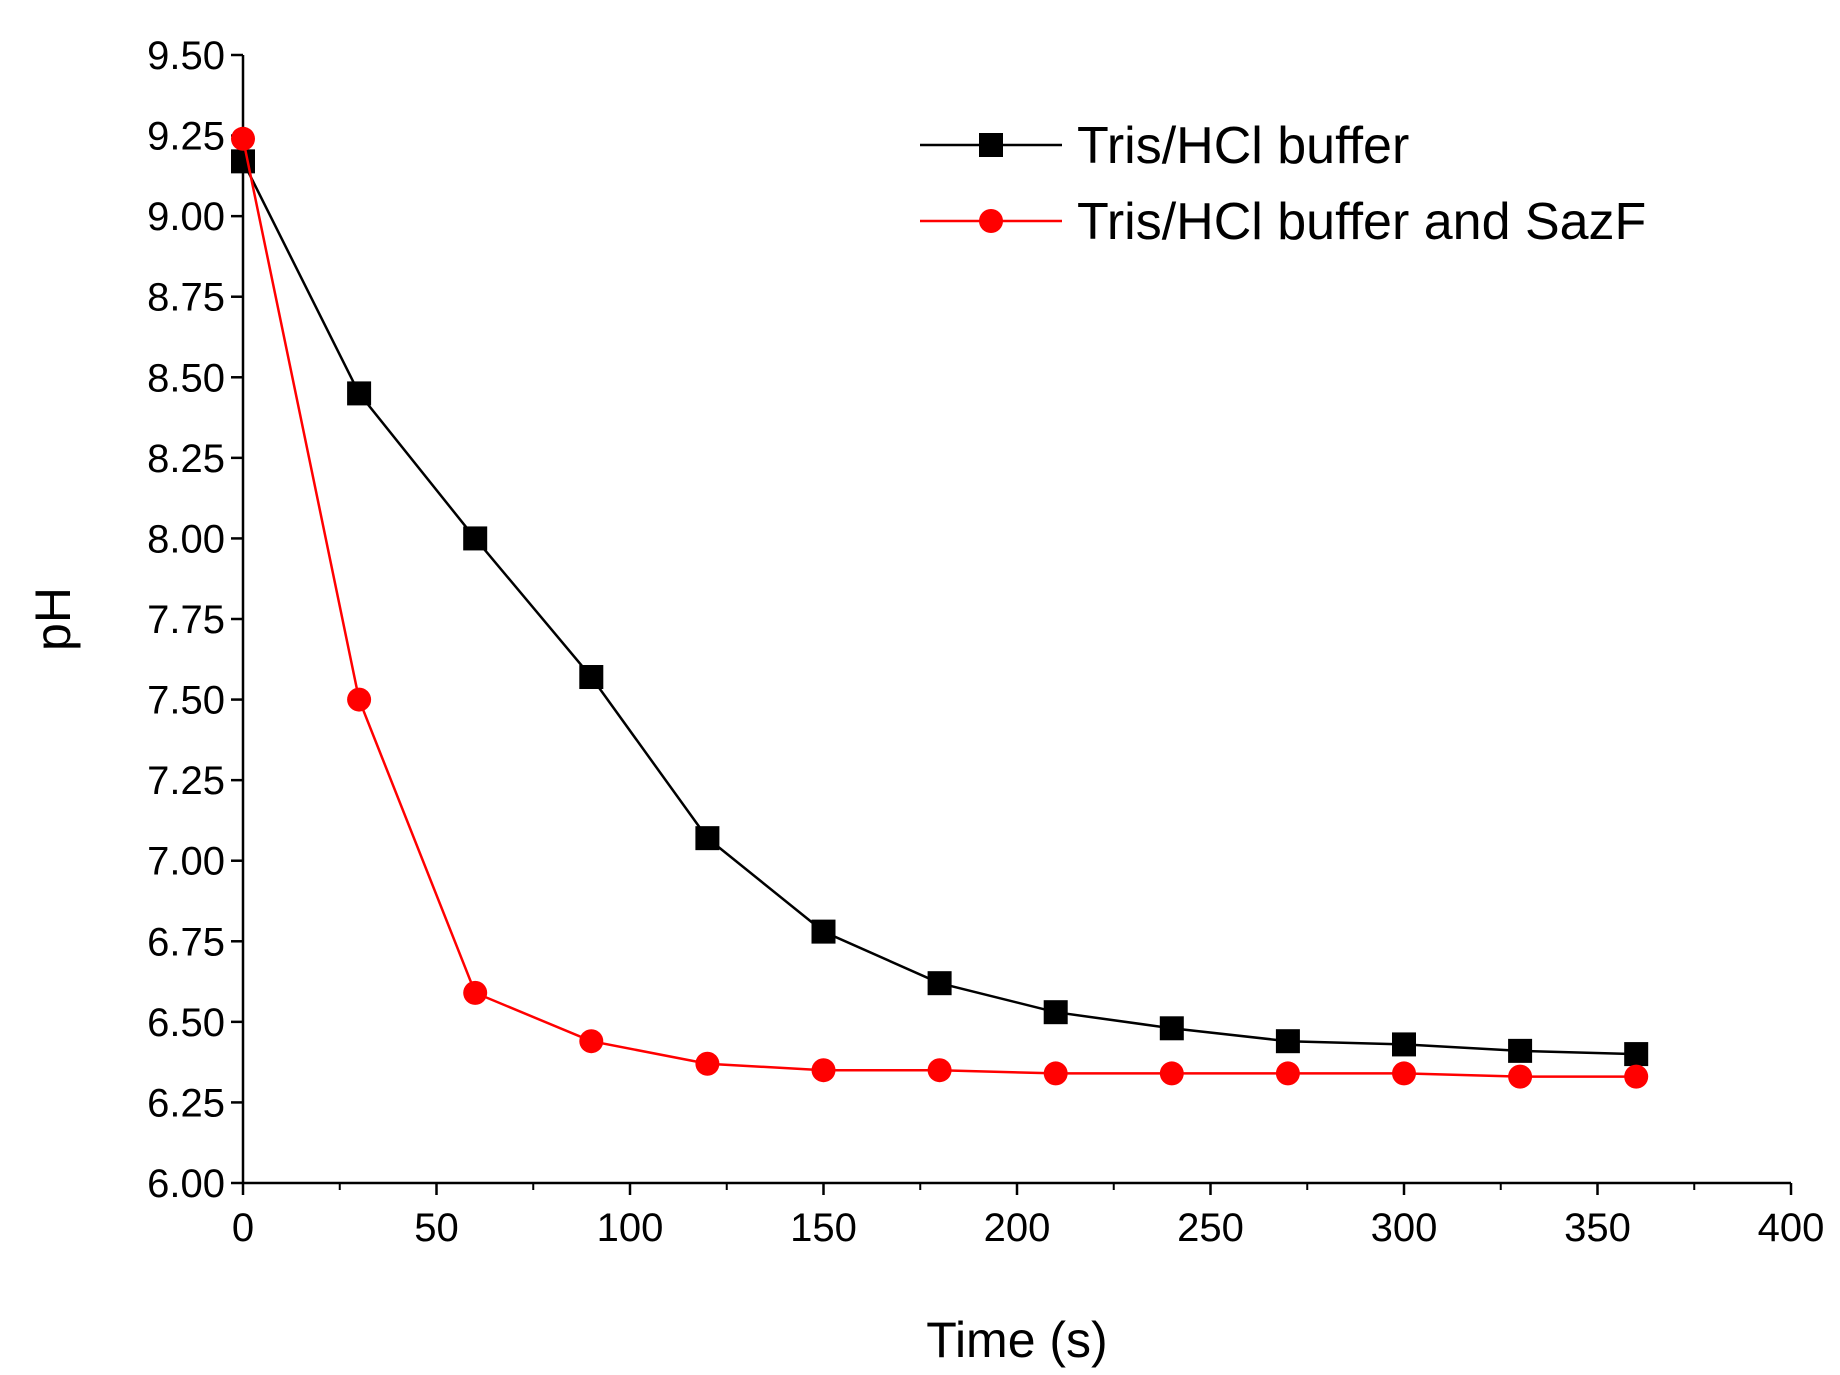  Describe the element at coordinates (186, 1103) in the screenshot. I see `y-tick-label: 6.25` at that location.